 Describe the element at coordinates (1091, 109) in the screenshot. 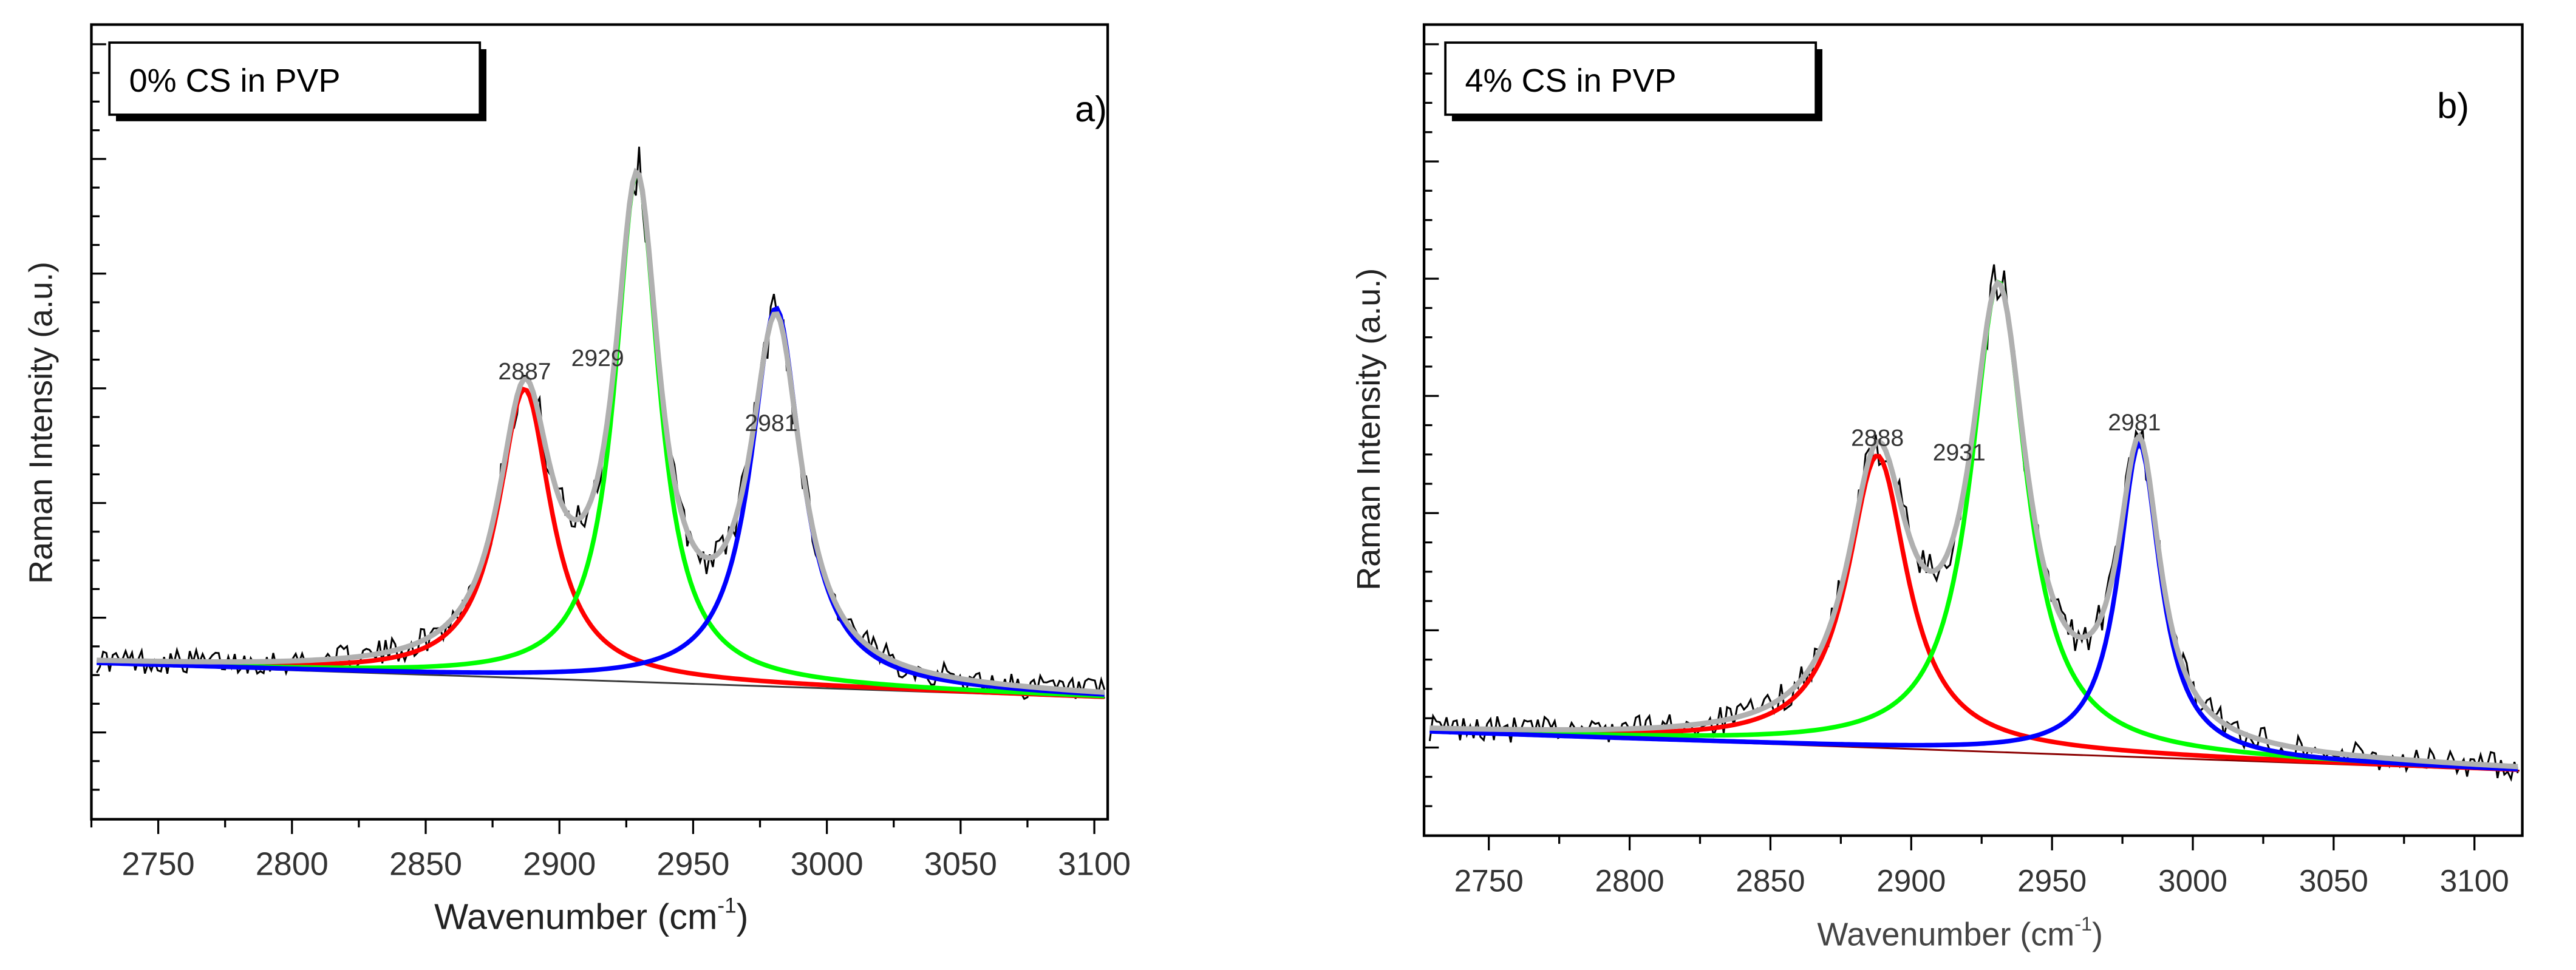

I see `panel-label: a)` at that location.